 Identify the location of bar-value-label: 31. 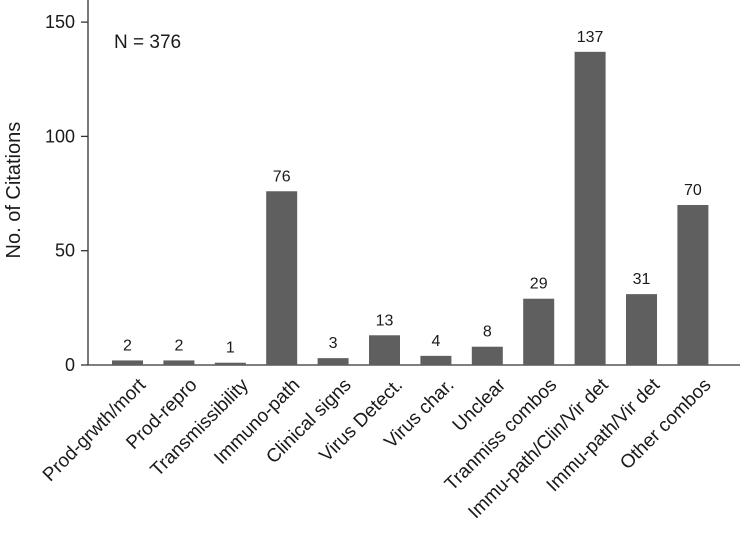
(642, 279).